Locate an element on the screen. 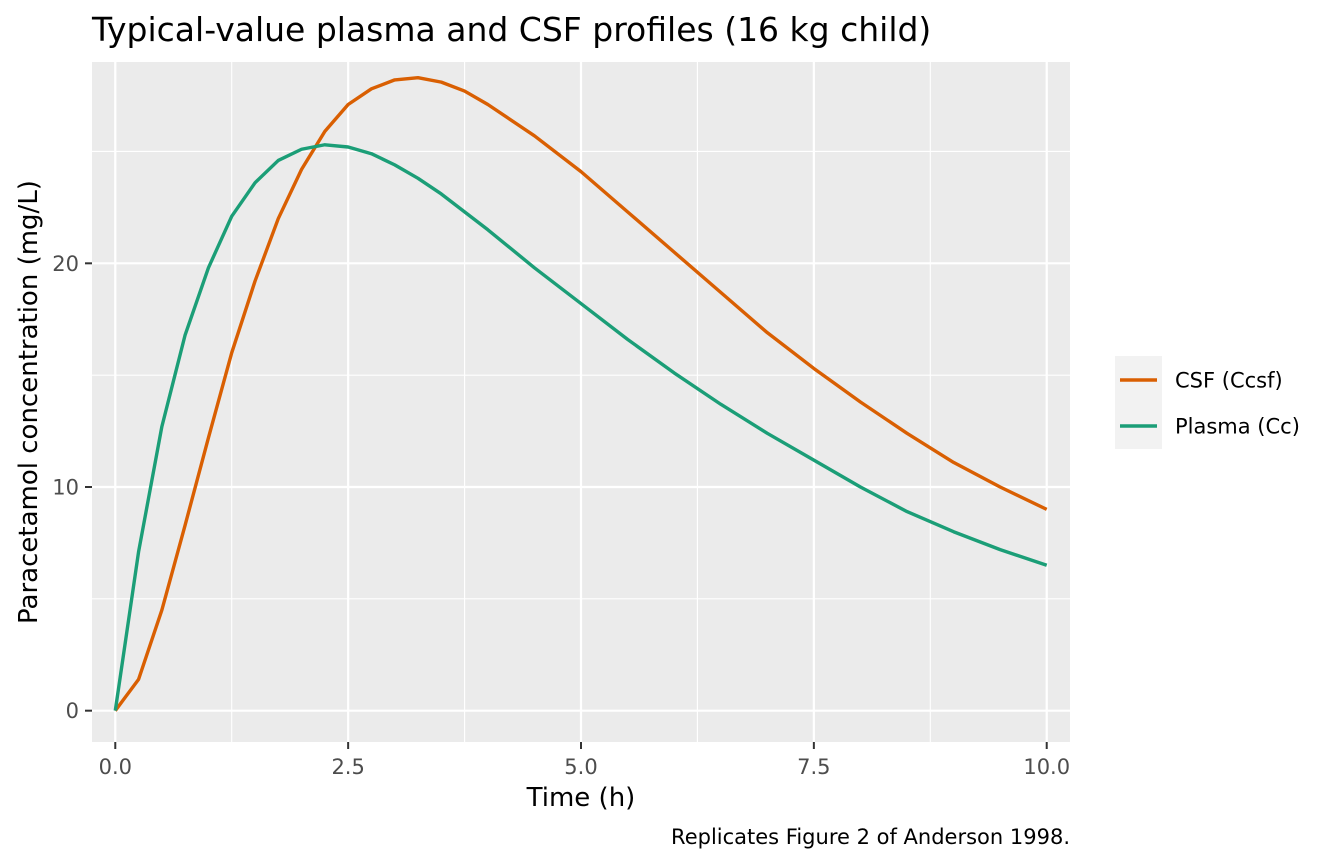  x-tick-label: 5.0 is located at coordinates (580, 767).